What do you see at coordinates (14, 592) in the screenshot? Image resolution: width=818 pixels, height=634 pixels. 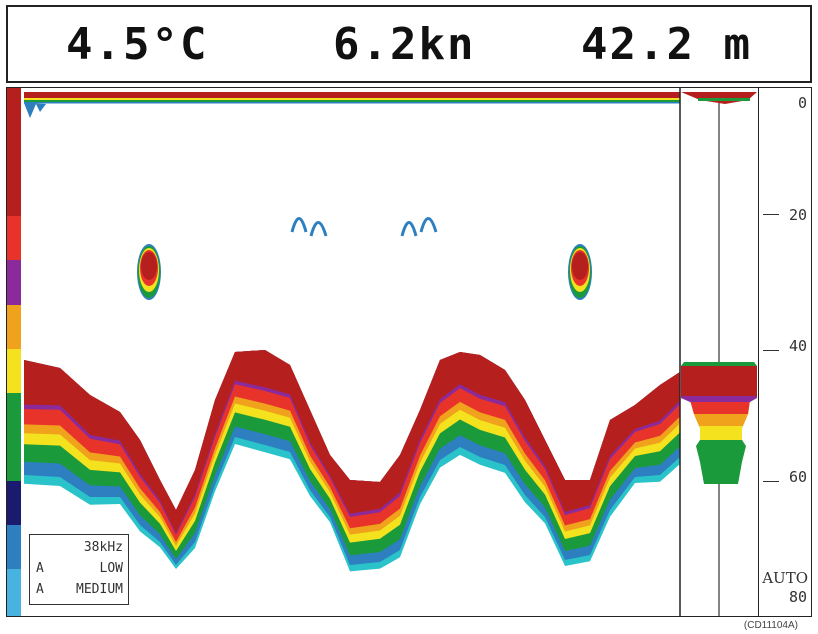 I see `color-swatch-light-blue` at bounding box center [14, 592].